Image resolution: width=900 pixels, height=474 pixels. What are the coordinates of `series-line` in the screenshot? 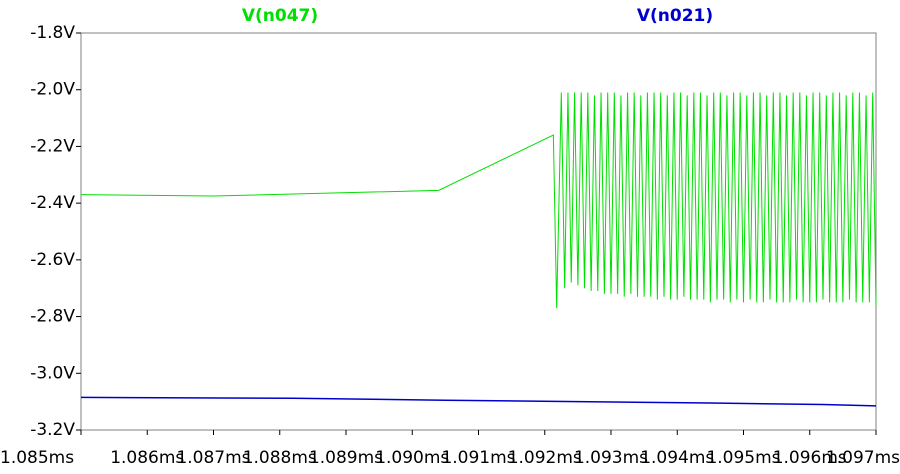 It's located at (478, 401).